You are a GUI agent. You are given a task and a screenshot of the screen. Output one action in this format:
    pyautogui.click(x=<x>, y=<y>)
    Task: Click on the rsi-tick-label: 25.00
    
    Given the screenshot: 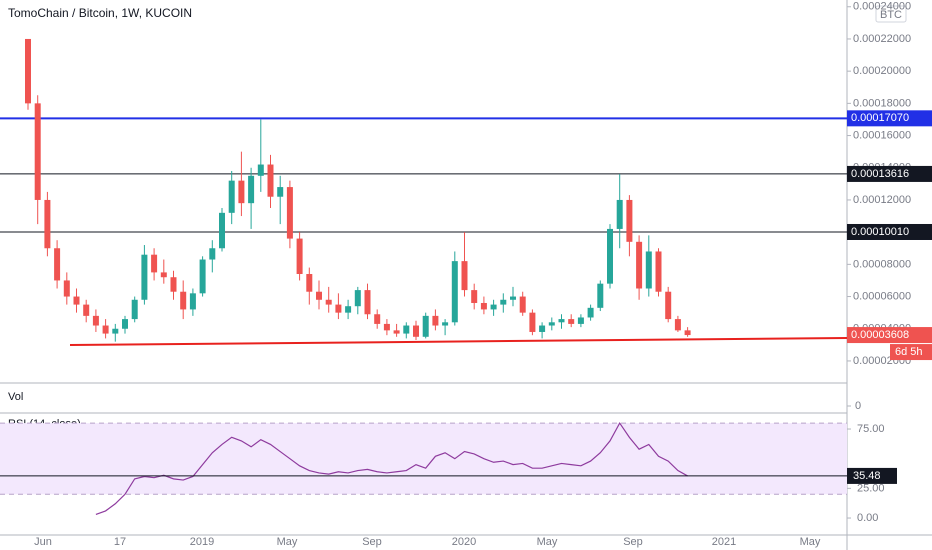 What is the action you would take?
    pyautogui.click(x=871, y=488)
    